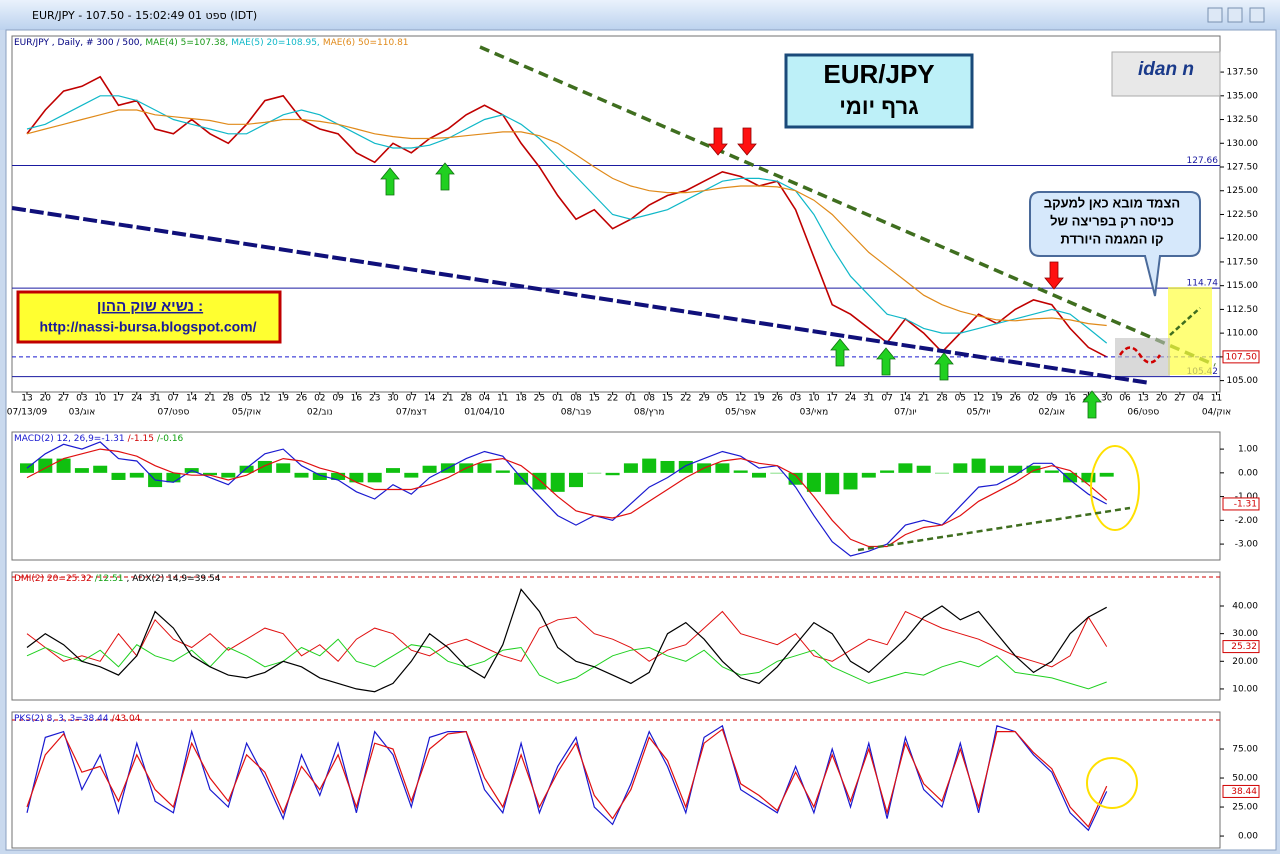  I want to click on y-tick-label: 105.00, so click(1243, 381).